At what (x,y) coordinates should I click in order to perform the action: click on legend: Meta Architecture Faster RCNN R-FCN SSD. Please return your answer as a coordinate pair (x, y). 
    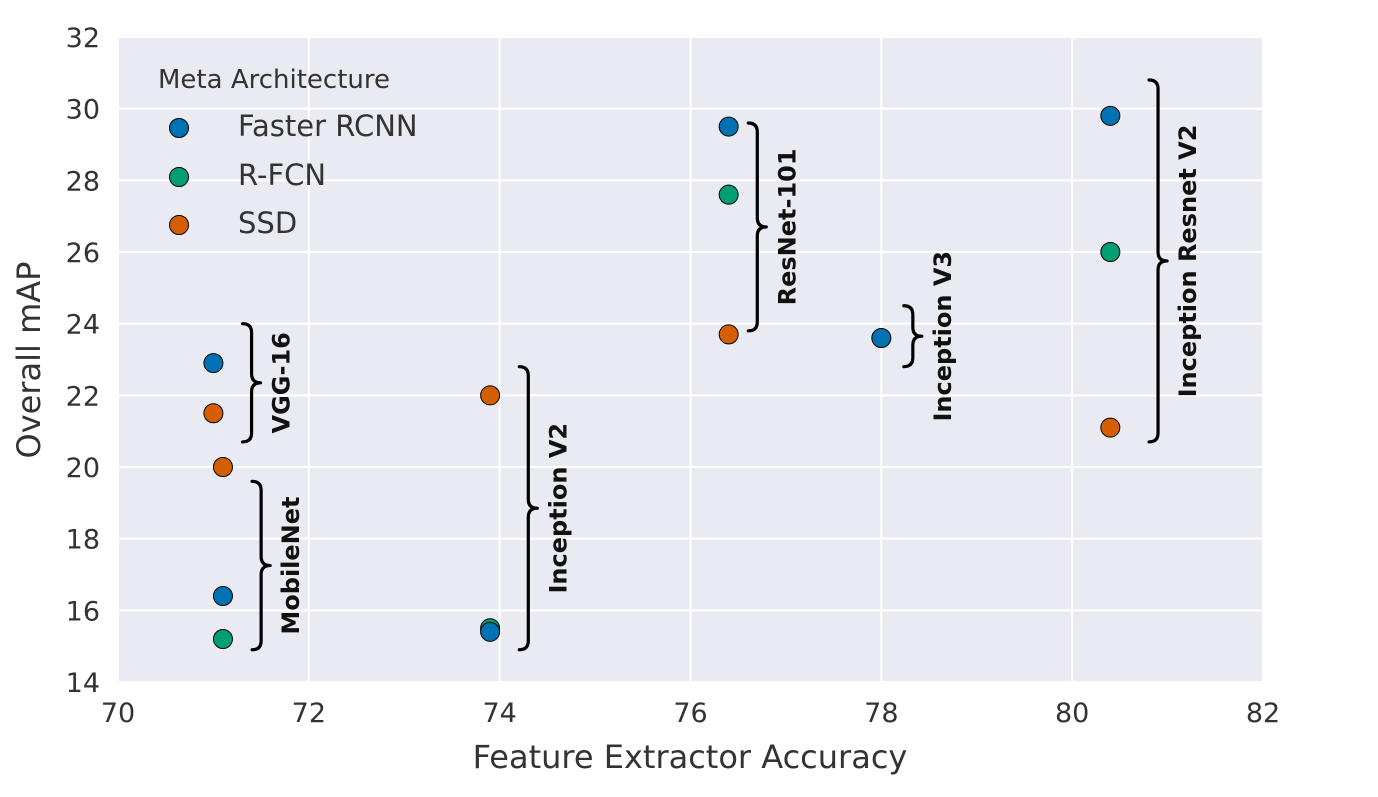
    Looking at the image, I should click on (288, 152).